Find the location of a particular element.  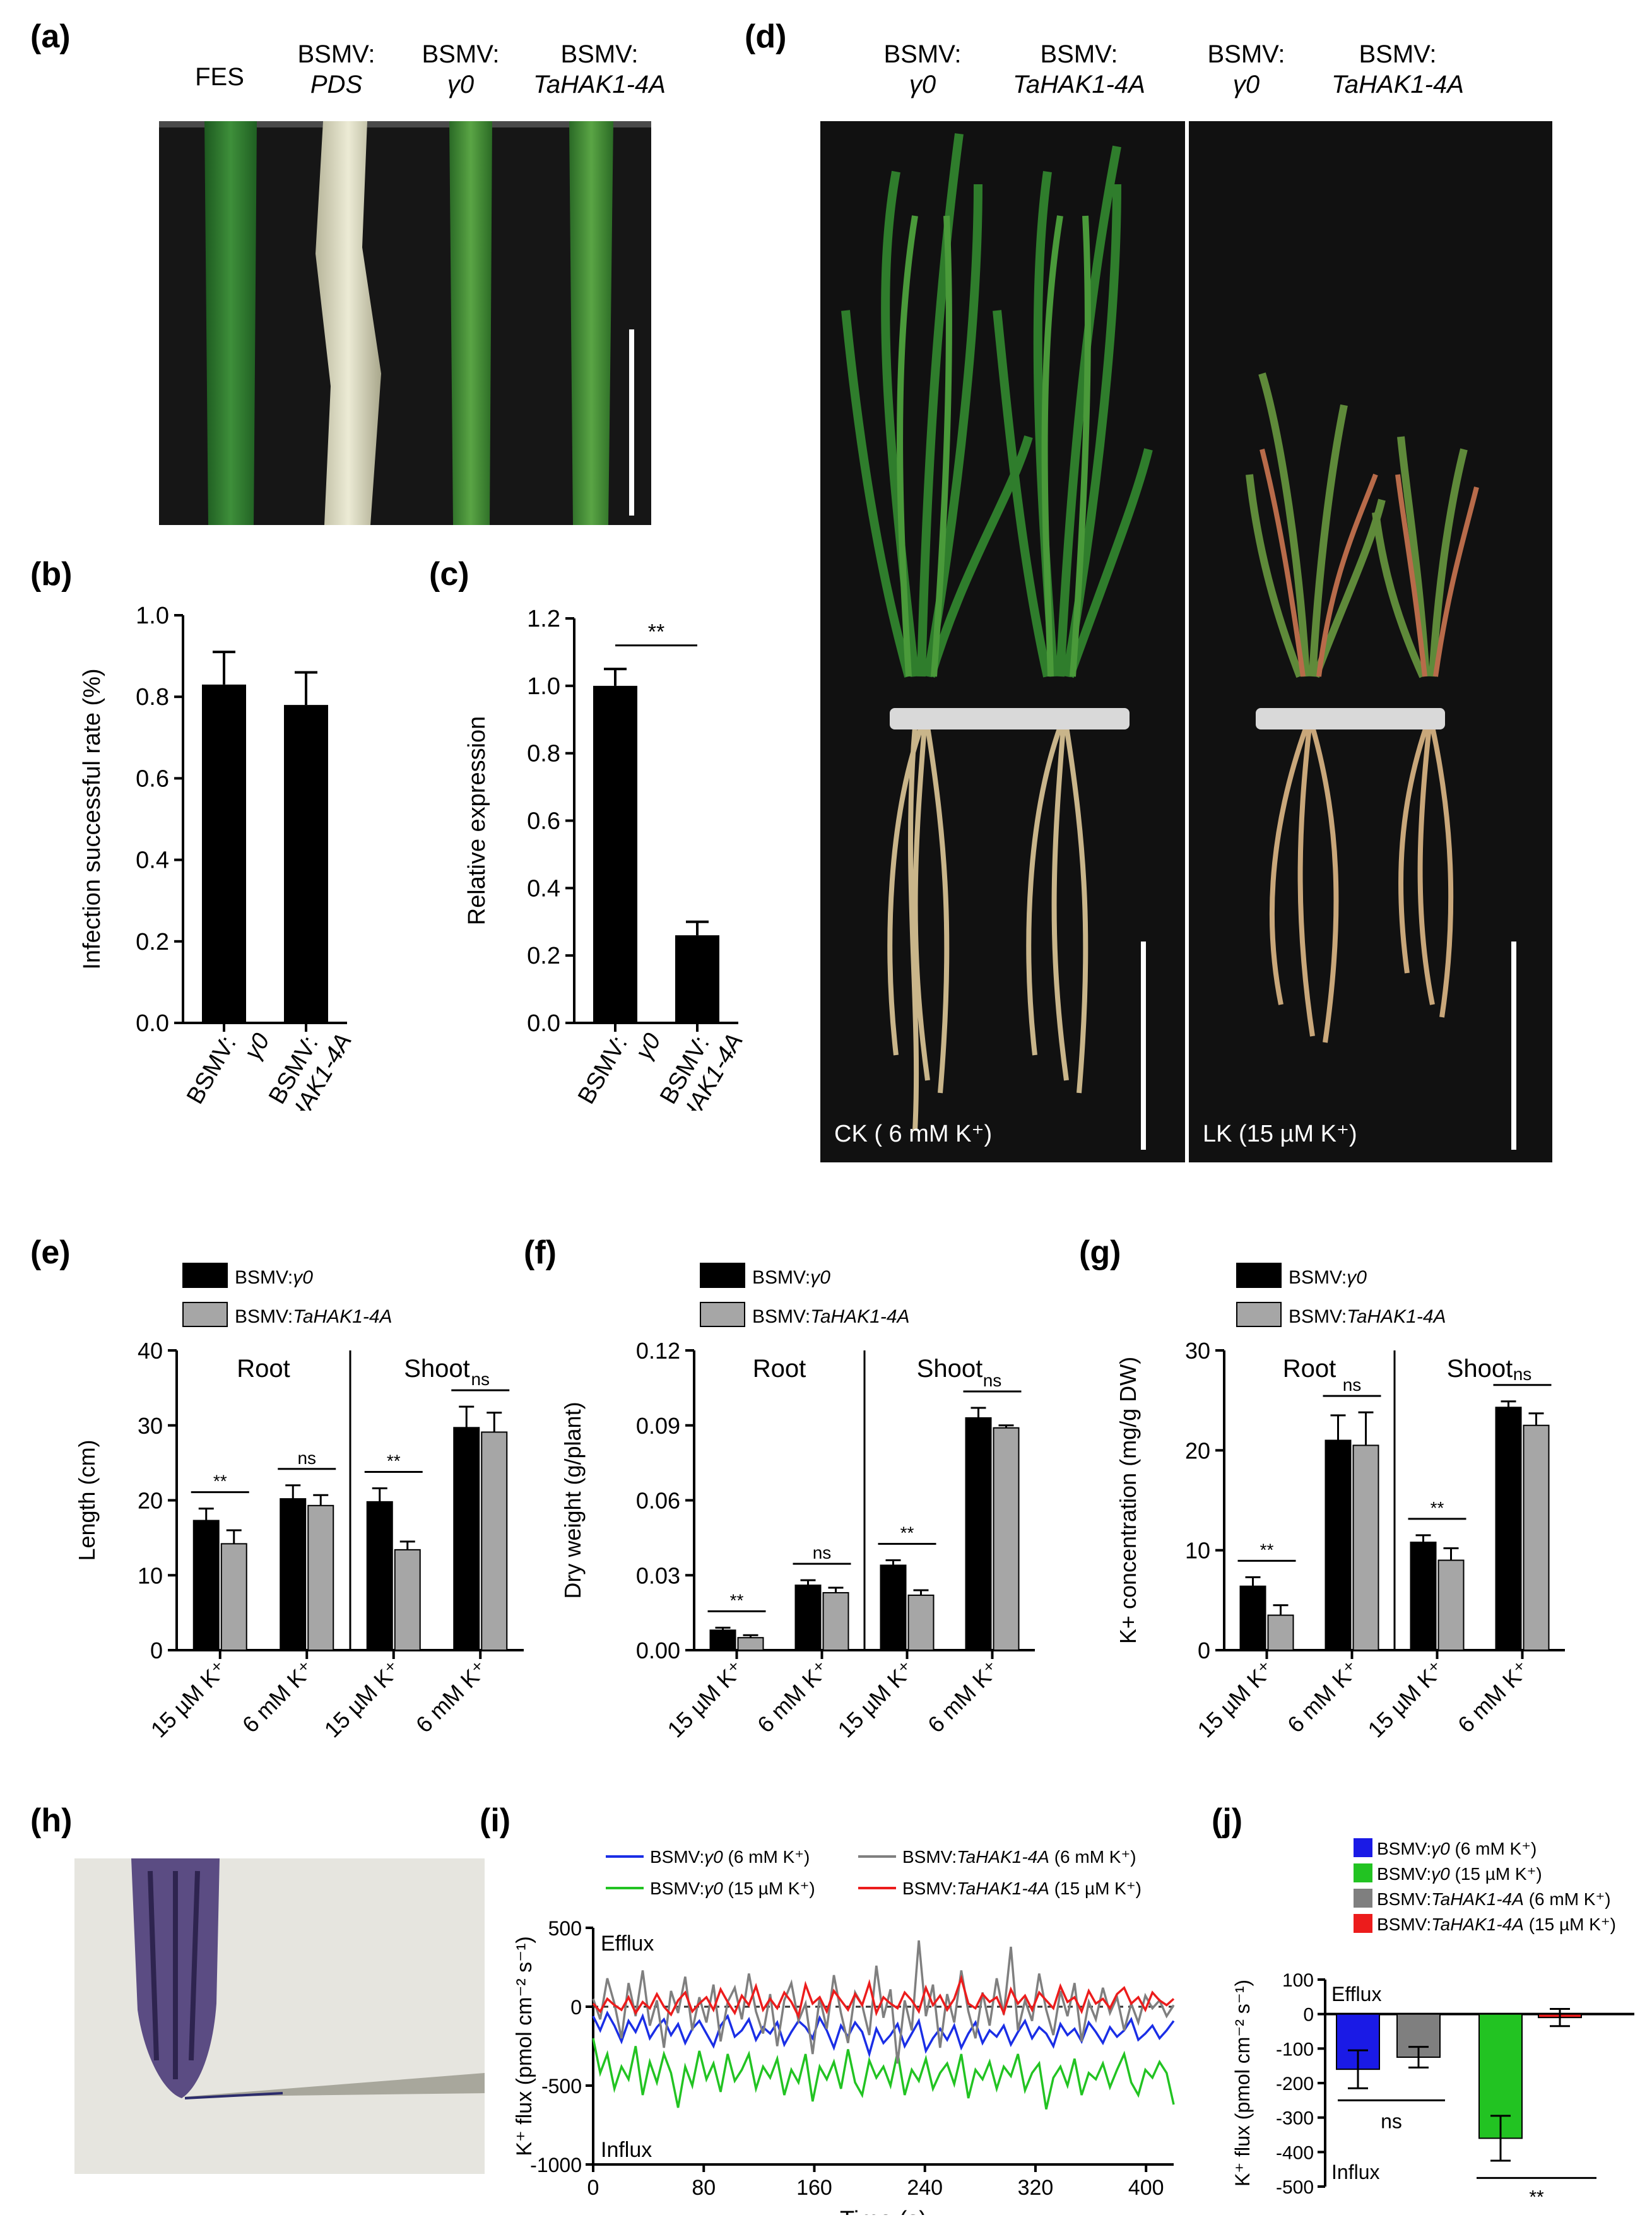

panel-d-ck-caption: CK ( 6 mM K⁺) is located at coordinates (913, 1134).